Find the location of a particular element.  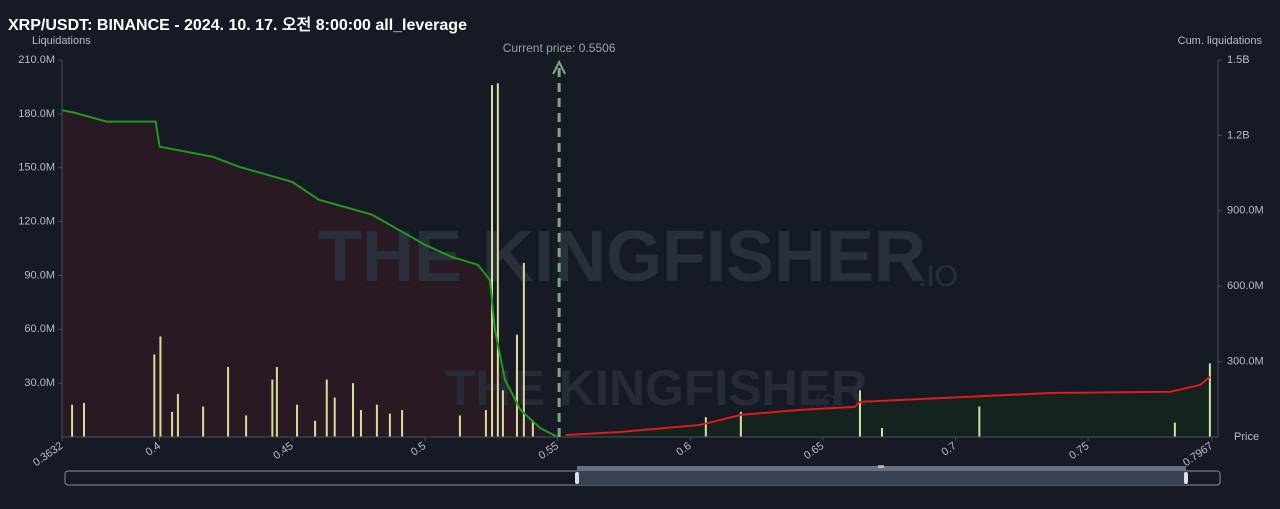

line is located at coordinates (888, 405).